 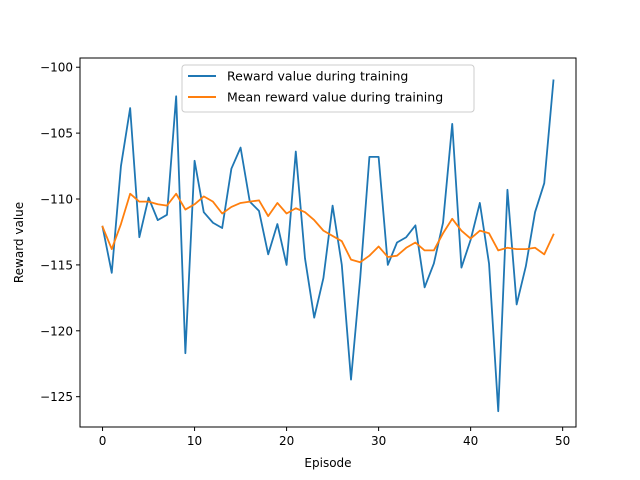 I want to click on legend-box, so click(x=328, y=88).